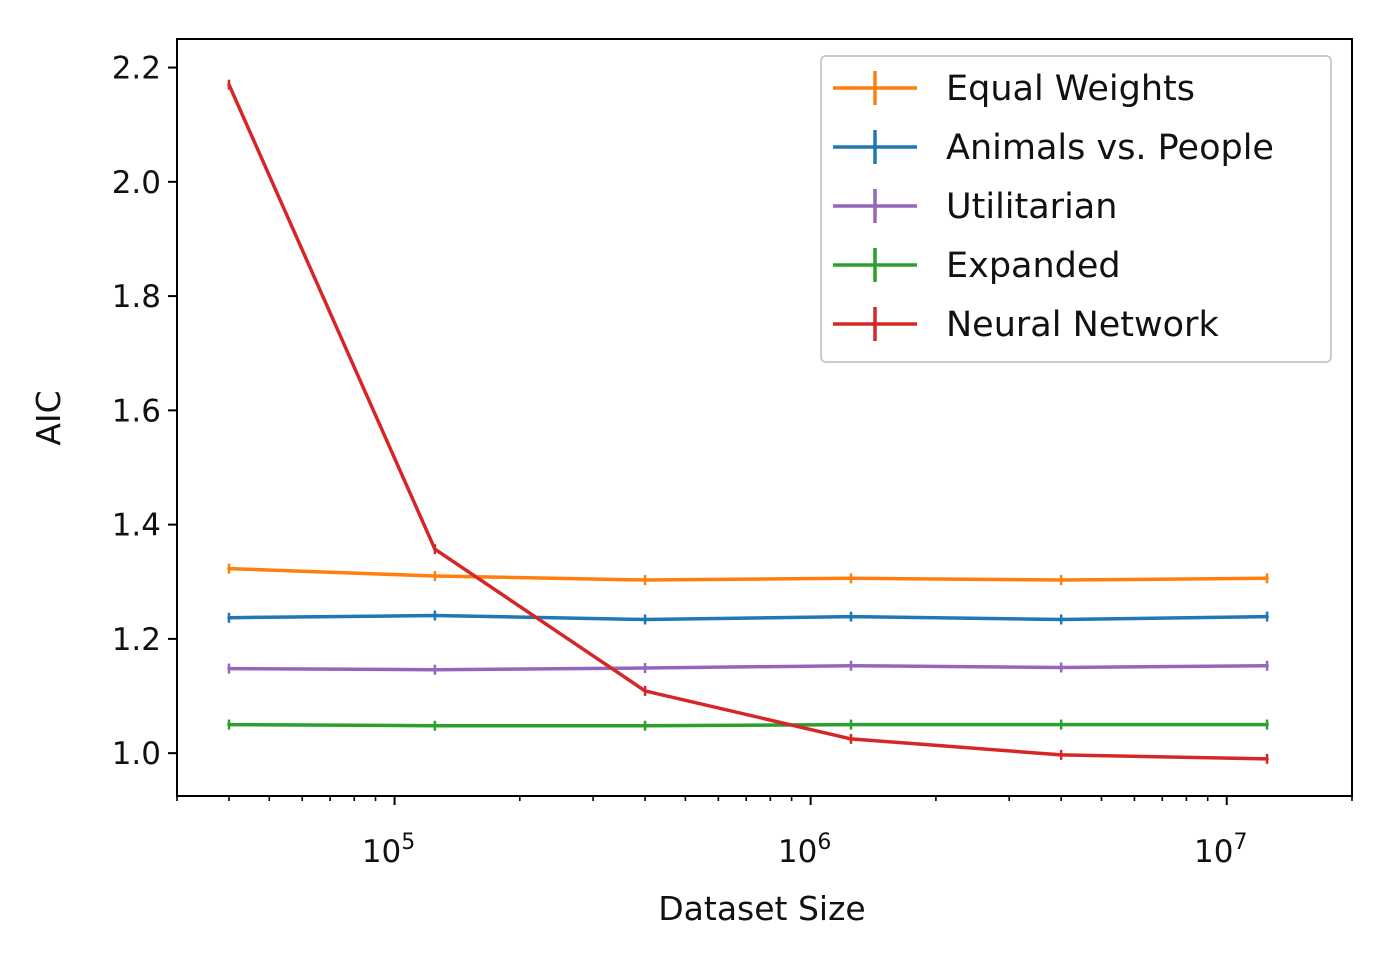 Image resolution: width=1395 pixels, height=955 pixels. What do you see at coordinates (1220, 850) in the screenshot?
I see `x-tick-label: 10⁷` at bounding box center [1220, 850].